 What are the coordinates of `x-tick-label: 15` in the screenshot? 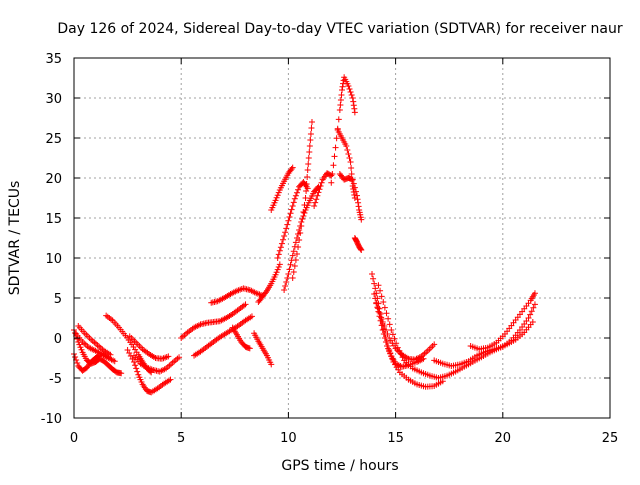 It's located at (395, 438).